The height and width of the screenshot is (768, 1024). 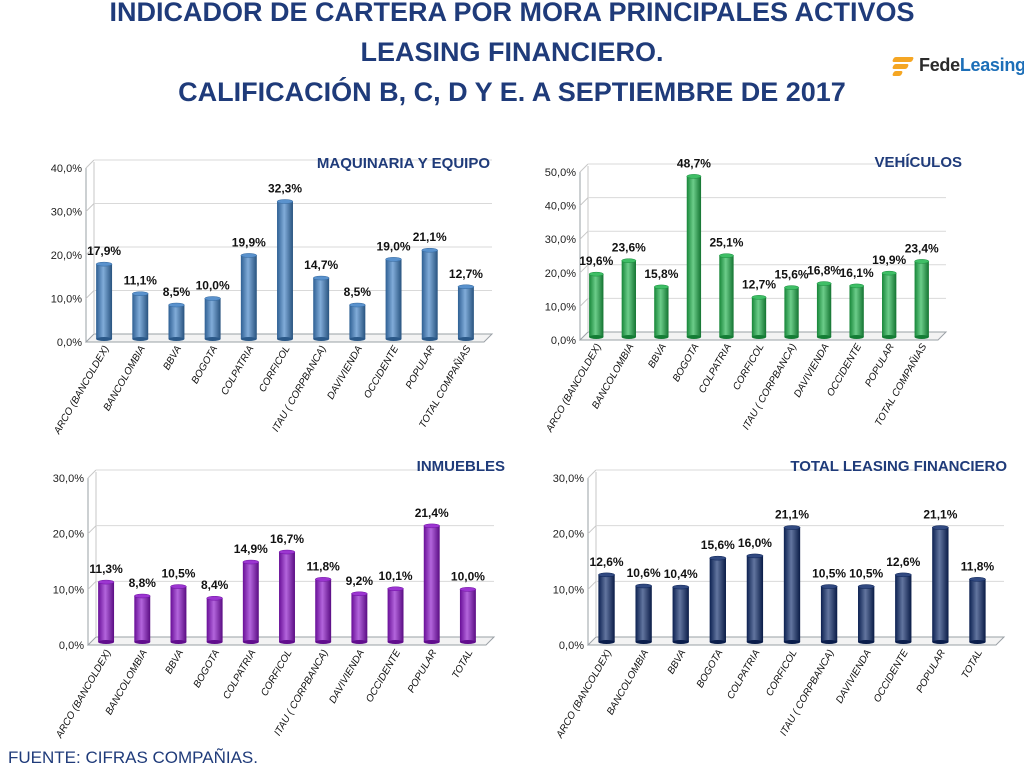 I want to click on data-label: 11,3%, so click(x=106, y=569).